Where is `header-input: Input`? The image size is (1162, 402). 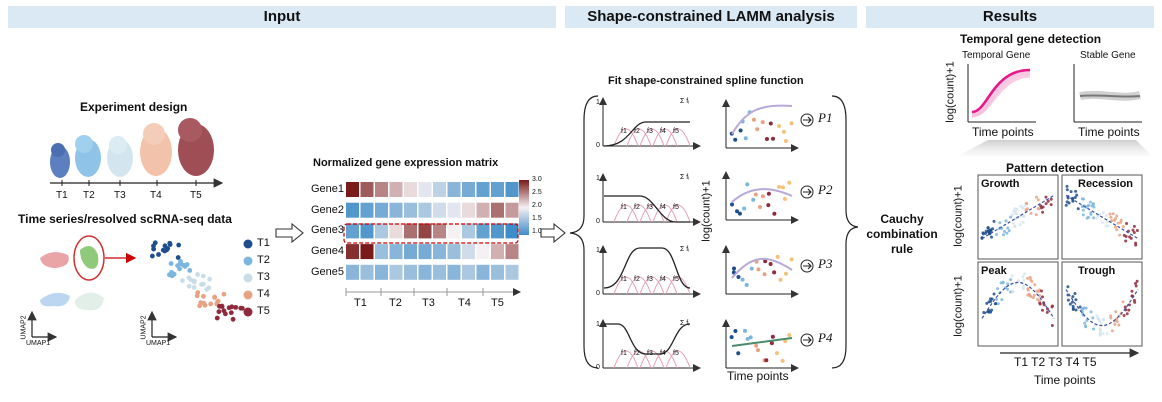
header-input: Input is located at coordinates (282, 17).